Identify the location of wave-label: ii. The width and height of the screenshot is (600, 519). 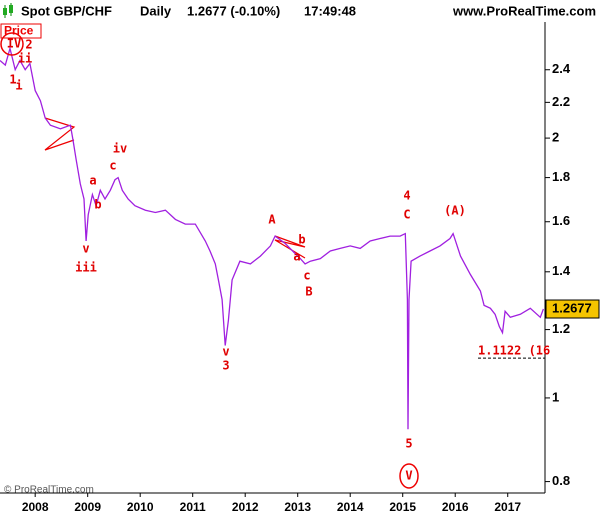
(25, 59).